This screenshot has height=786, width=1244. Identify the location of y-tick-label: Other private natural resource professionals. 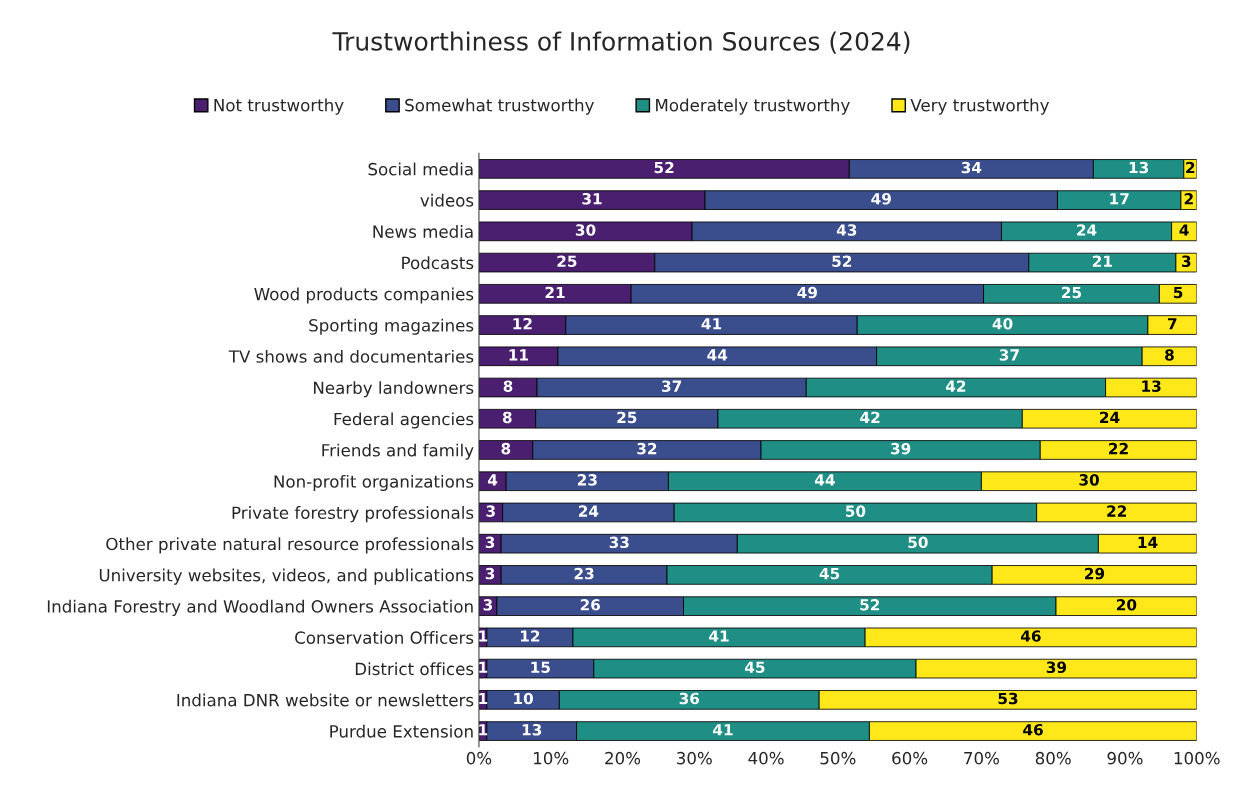
(290, 545).